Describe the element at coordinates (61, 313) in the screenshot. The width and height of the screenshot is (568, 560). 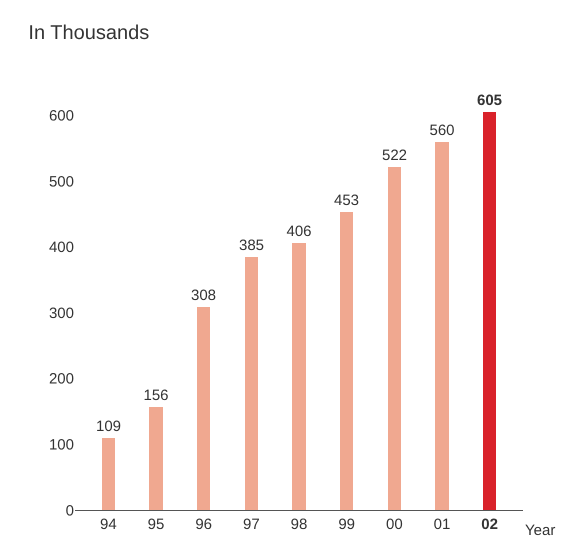
I see `y-tick-label: 300` at that location.